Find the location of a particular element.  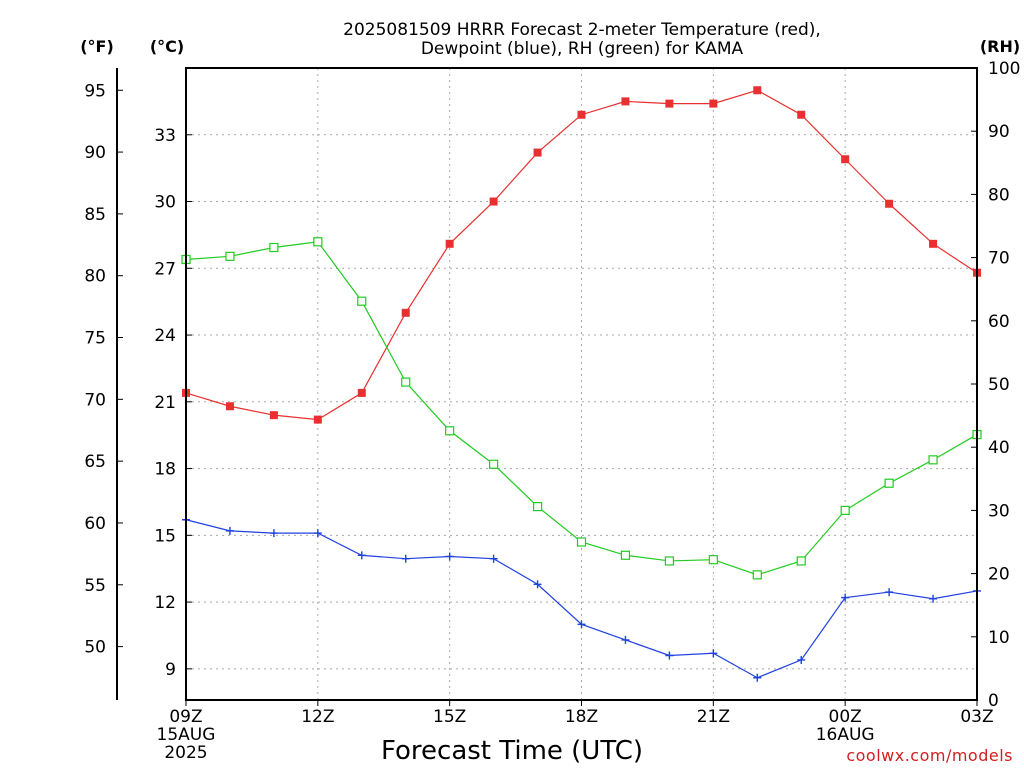

celsius-tick-label: 33 is located at coordinates (165, 136).